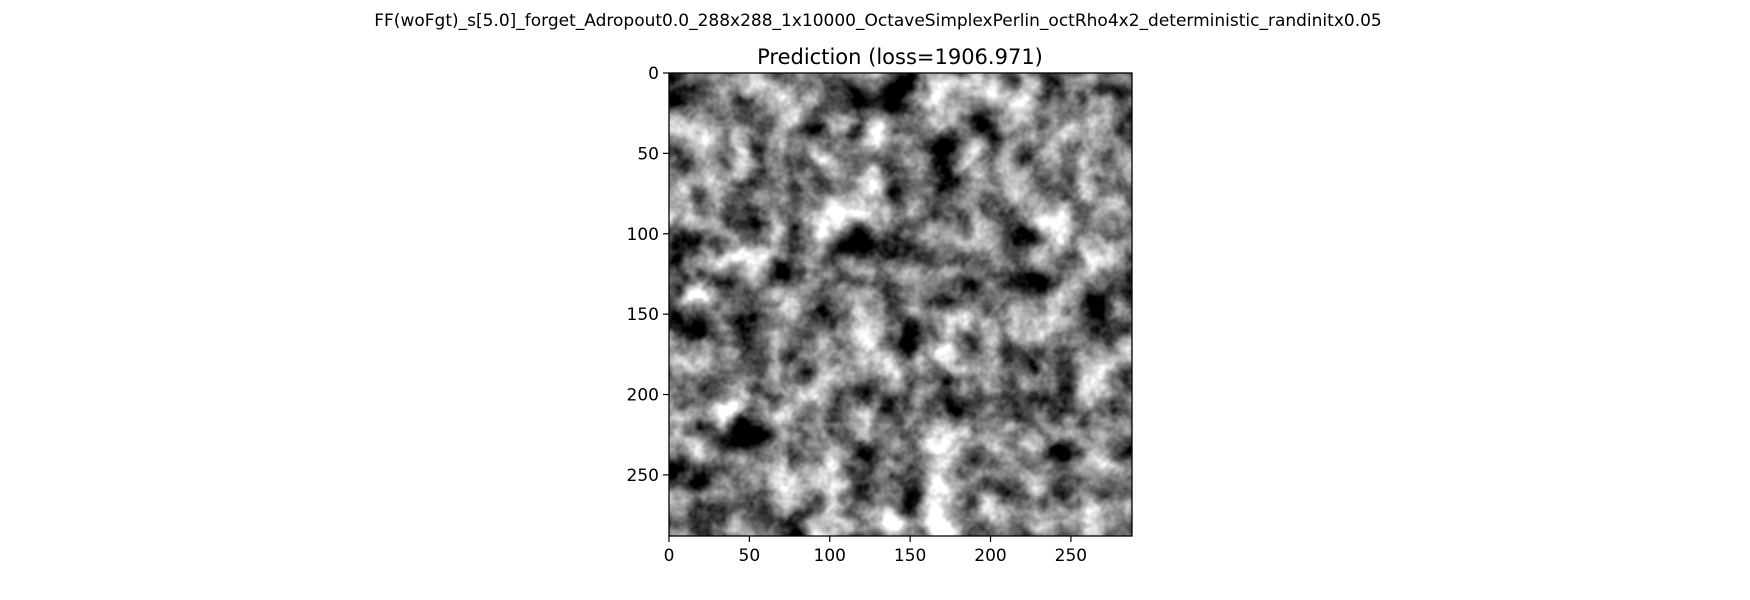 Image resolution: width=1750 pixels, height=600 pixels. Describe the element at coordinates (1071, 556) in the screenshot. I see `x-tick-label: 250` at that location.